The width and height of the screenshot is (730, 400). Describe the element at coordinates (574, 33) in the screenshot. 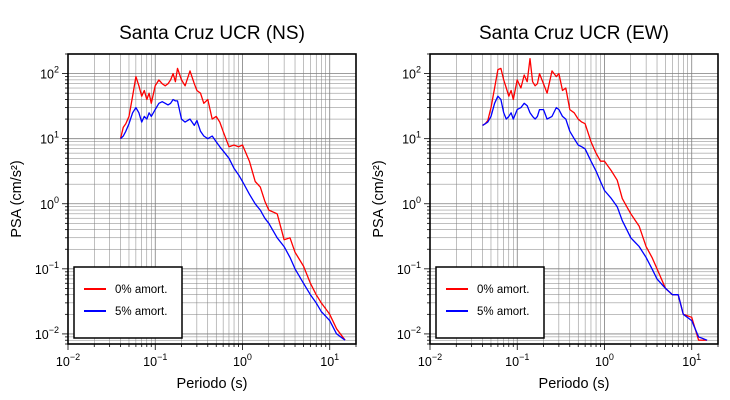

I see `chart-title: Santa Cruz UCR (EW)` at that location.